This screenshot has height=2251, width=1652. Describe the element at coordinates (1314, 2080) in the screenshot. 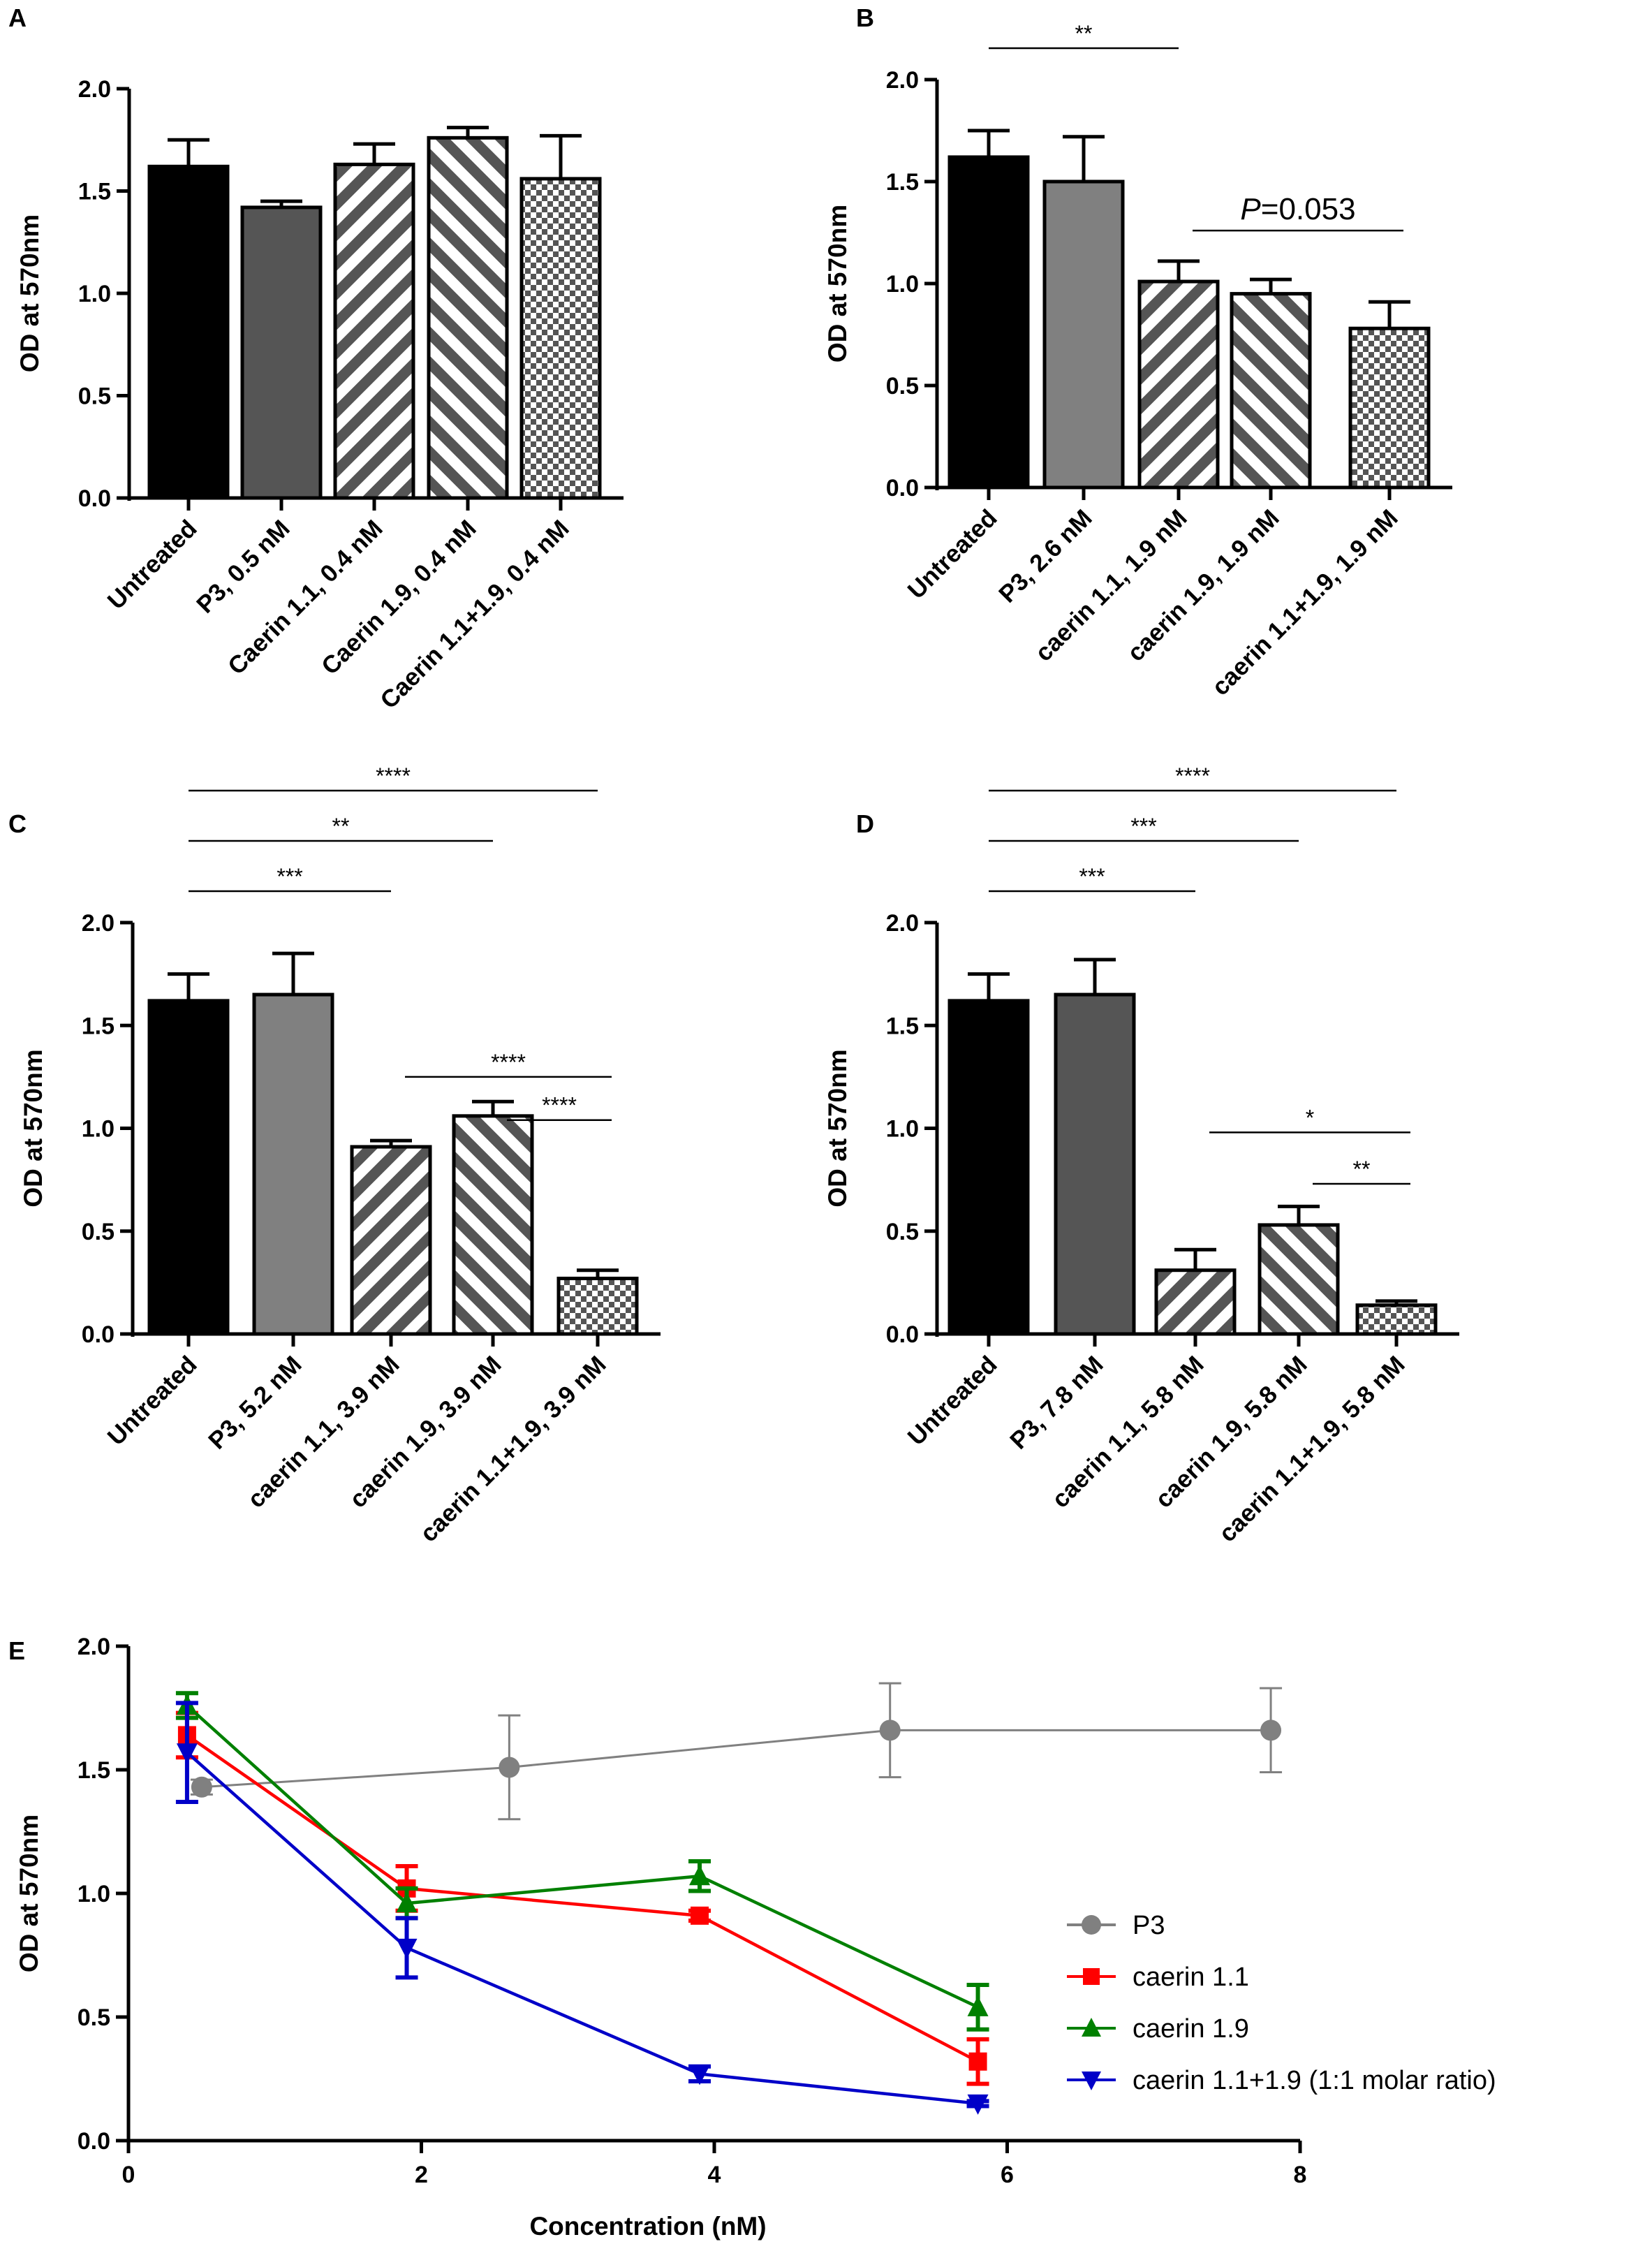

I see `legend-label: caerin 1.1+1.9 (1:1 molar ratio)` at that location.